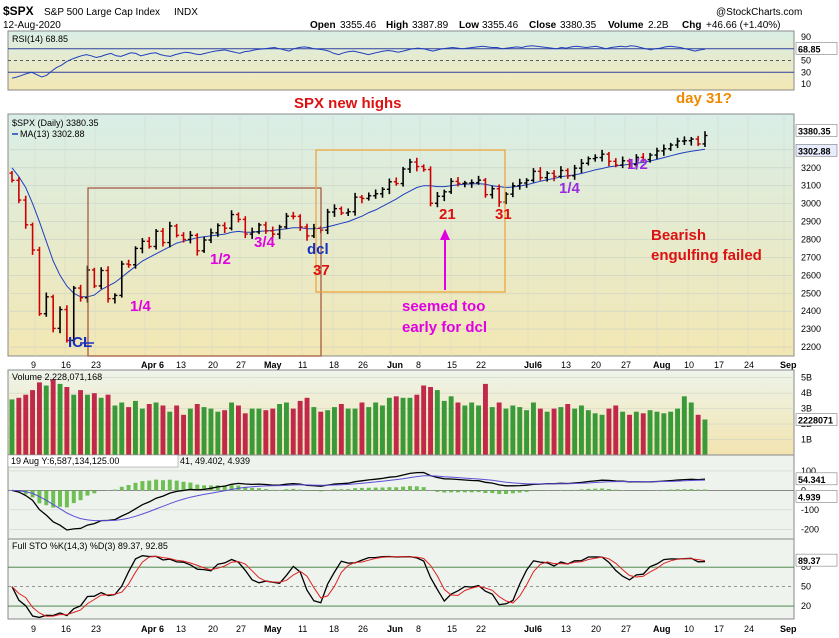 This screenshot has height=638, width=839. What do you see at coordinates (626, 25) in the screenshot?
I see `volume-label: Volume` at bounding box center [626, 25].